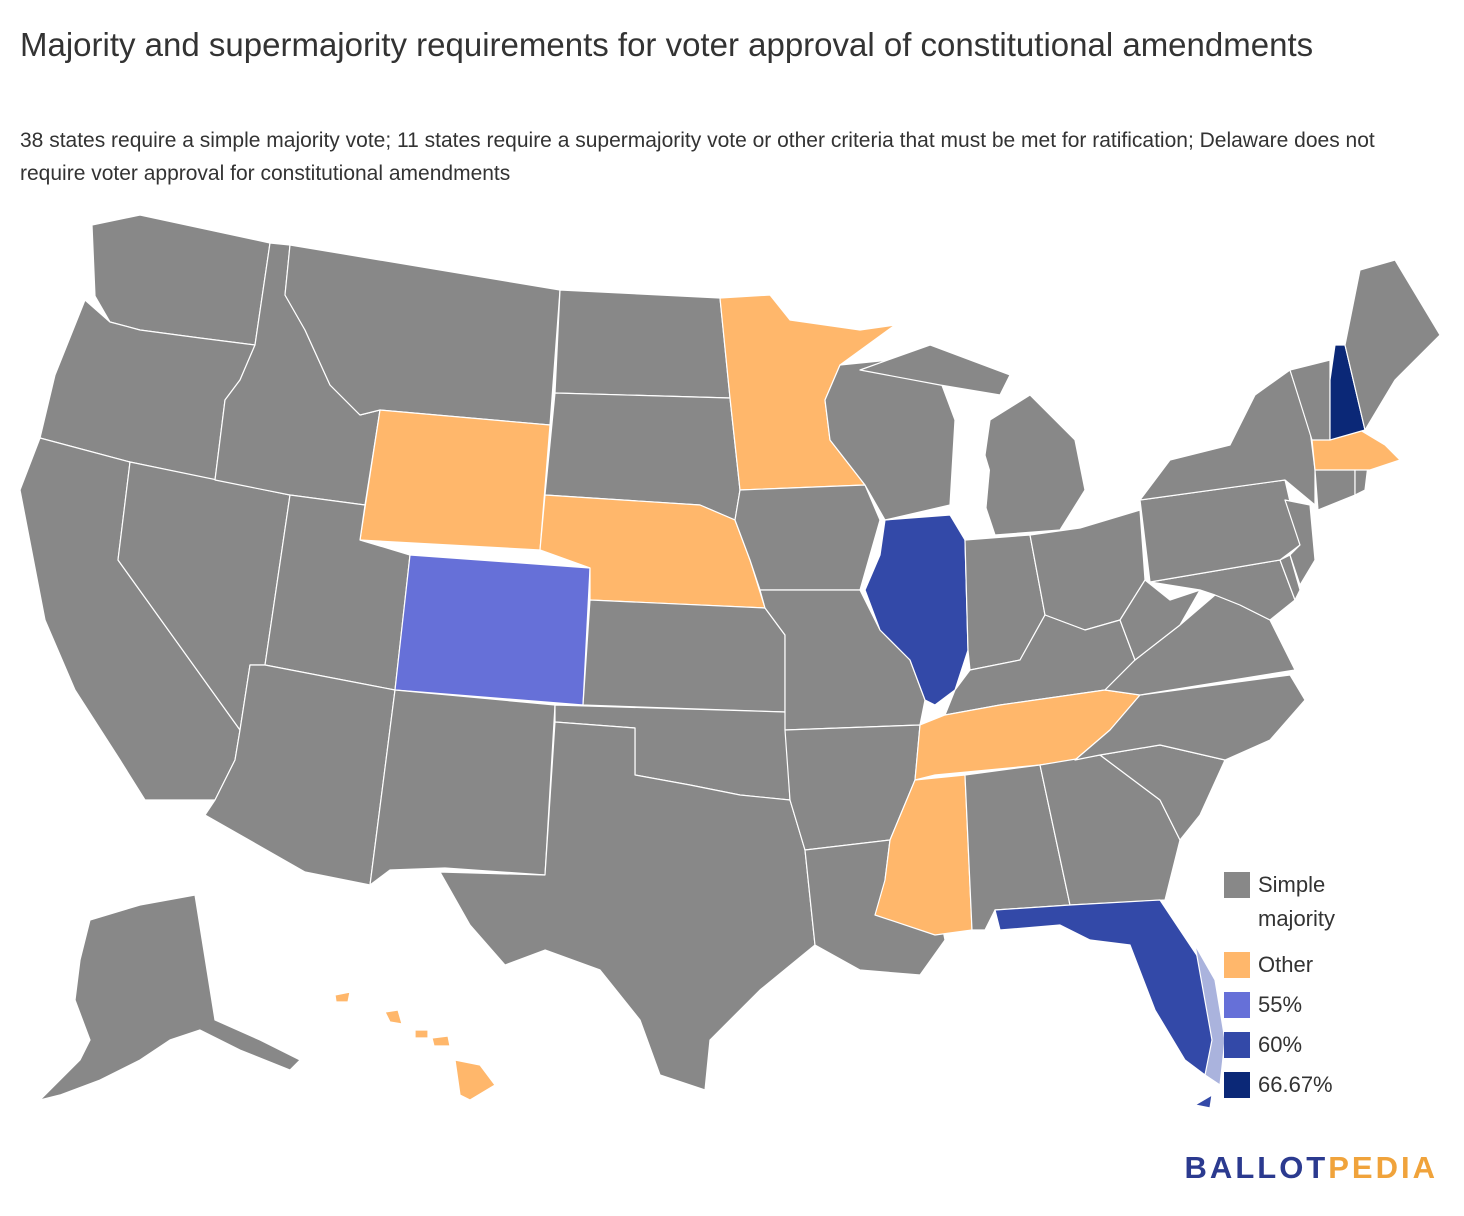 The width and height of the screenshot is (1464, 1216). Describe the element at coordinates (1392, 345) in the screenshot. I see `state-me` at that location.